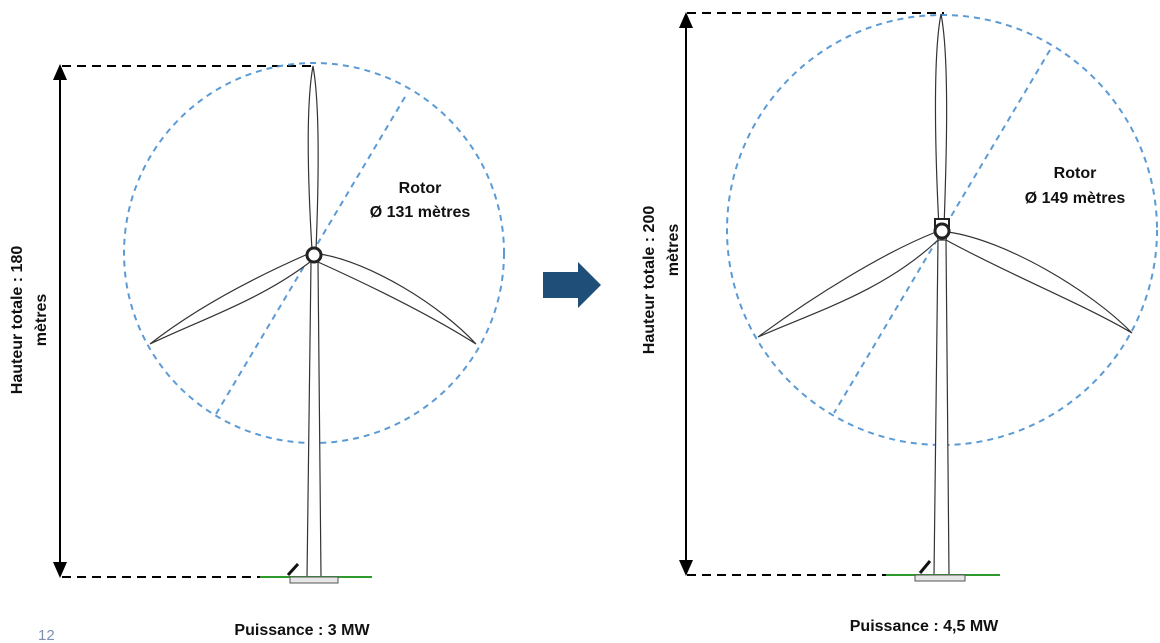 The width and height of the screenshot is (1160, 643). Describe the element at coordinates (46, 635) in the screenshot. I see `page-number: 12` at that location.